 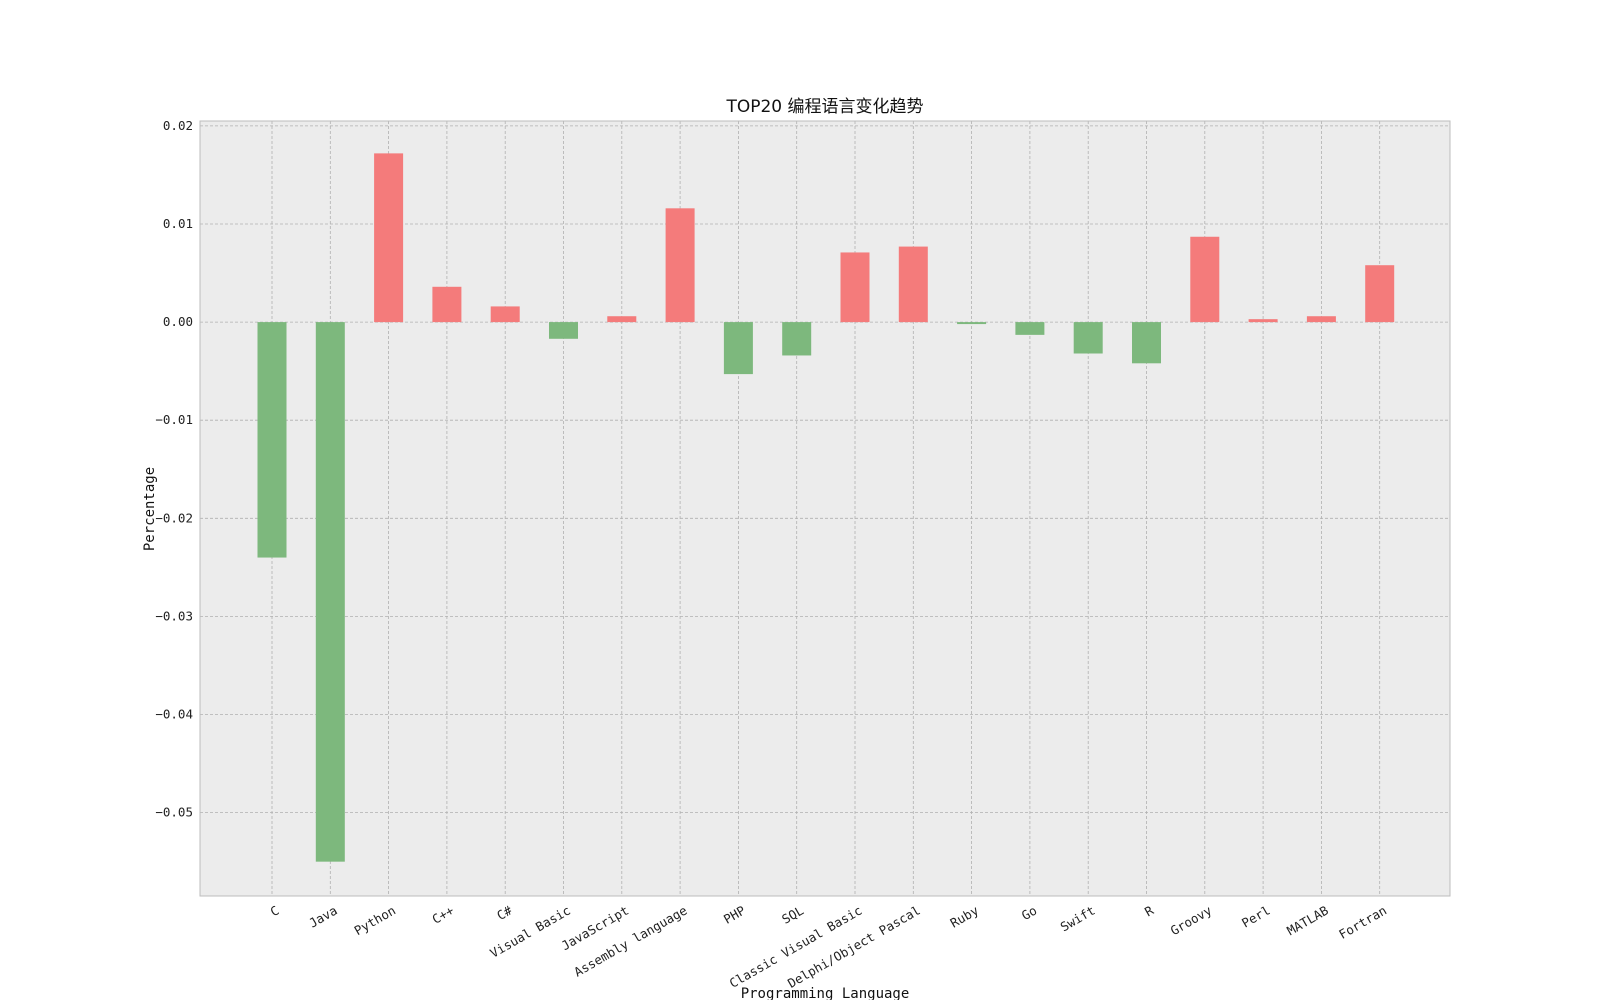 What do you see at coordinates (824, 107) in the screenshot?
I see `chart-title: TOP20 编程语言变化趋势` at bounding box center [824, 107].